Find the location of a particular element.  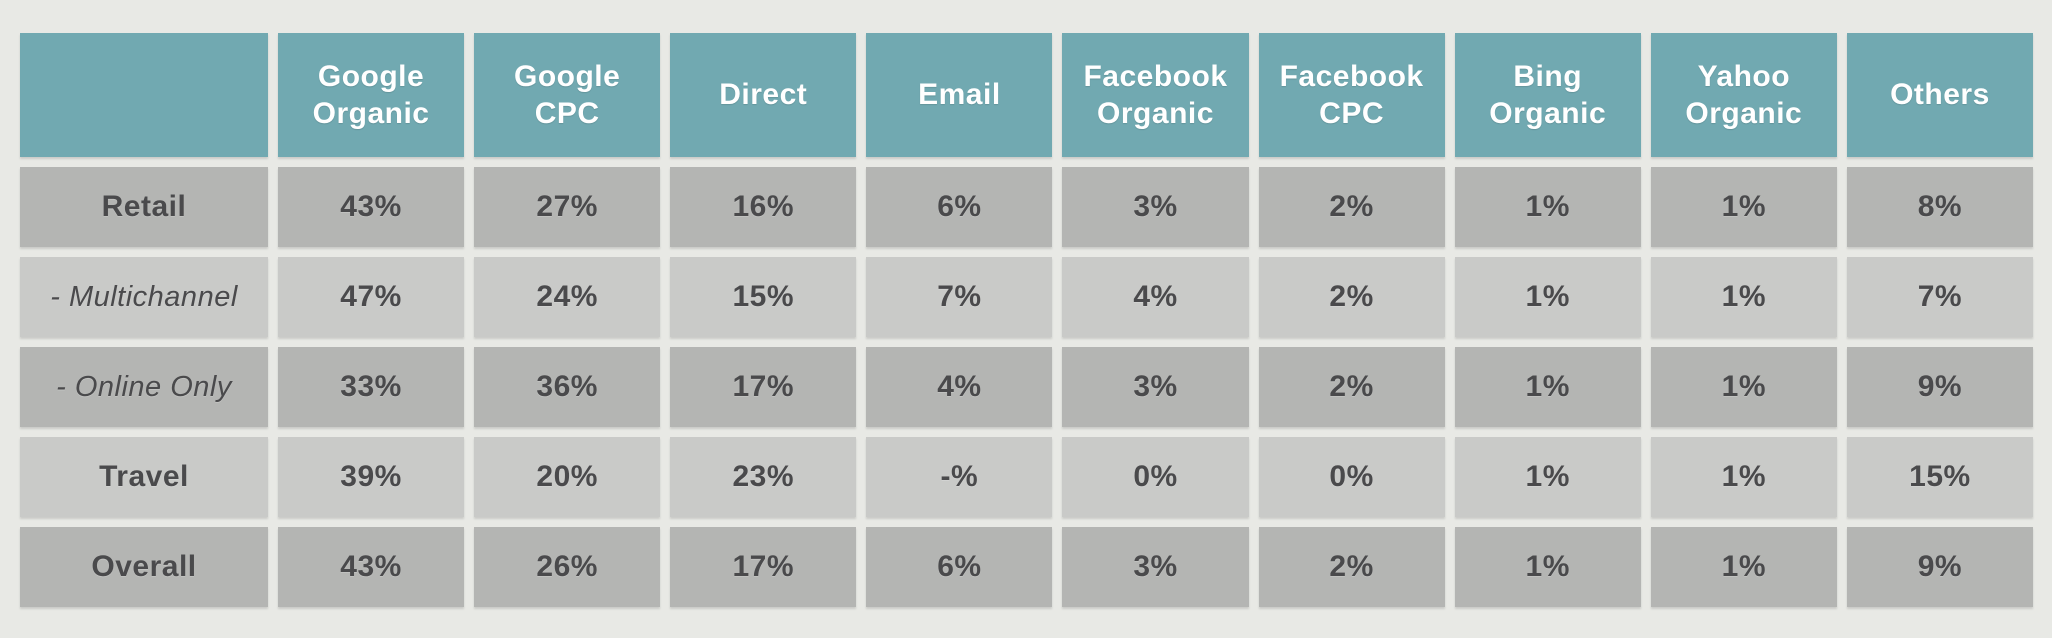

data-cell: 23% is located at coordinates (763, 477).